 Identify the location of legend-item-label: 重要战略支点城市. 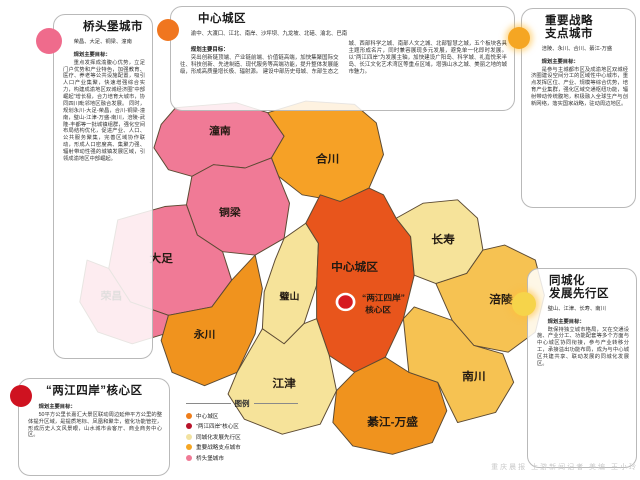
(218, 448).